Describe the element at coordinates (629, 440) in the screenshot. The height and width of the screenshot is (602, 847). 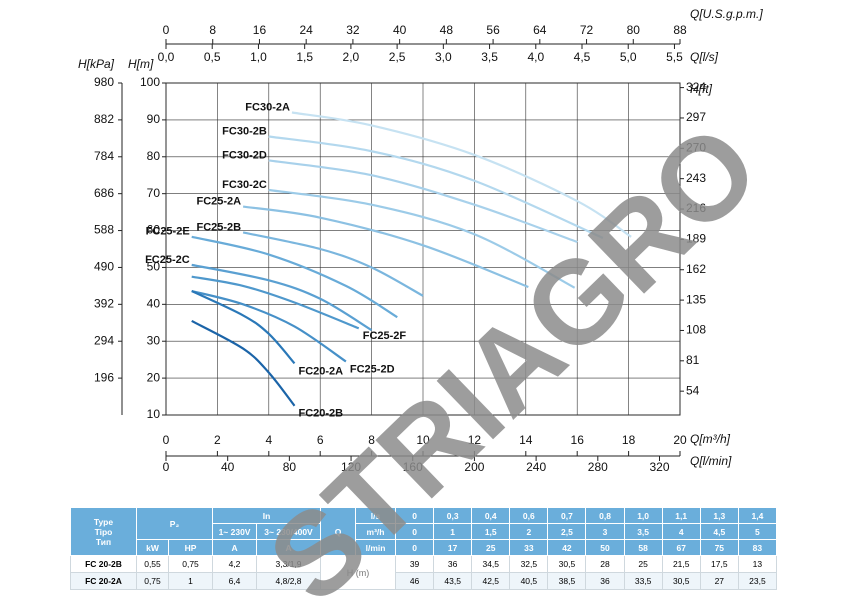
I see `x-tick-label: 18` at that location.